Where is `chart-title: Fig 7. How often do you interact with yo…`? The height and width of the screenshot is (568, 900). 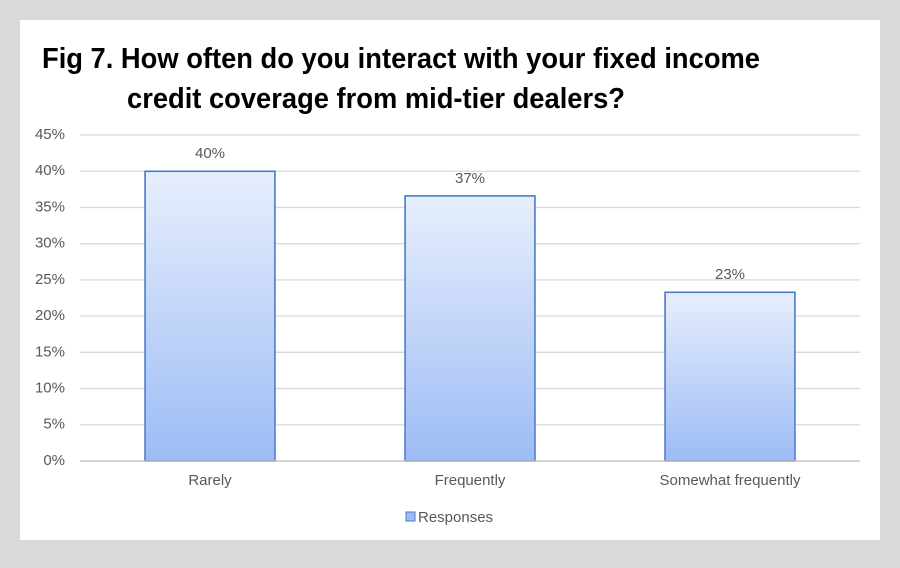
chart-title: Fig 7. How often do you interact with yo… is located at coordinates (401, 59).